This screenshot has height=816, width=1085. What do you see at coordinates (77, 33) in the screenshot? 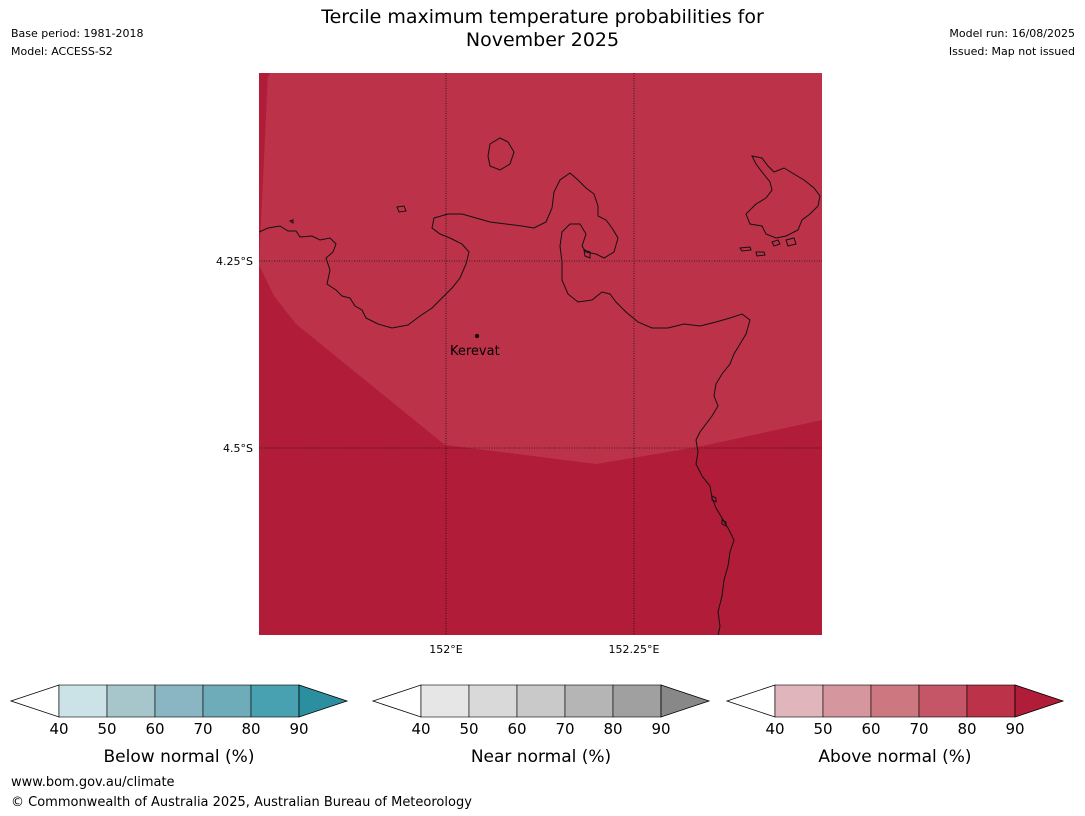
I see `base-period: Base period: 1981-2018` at bounding box center [77, 33].